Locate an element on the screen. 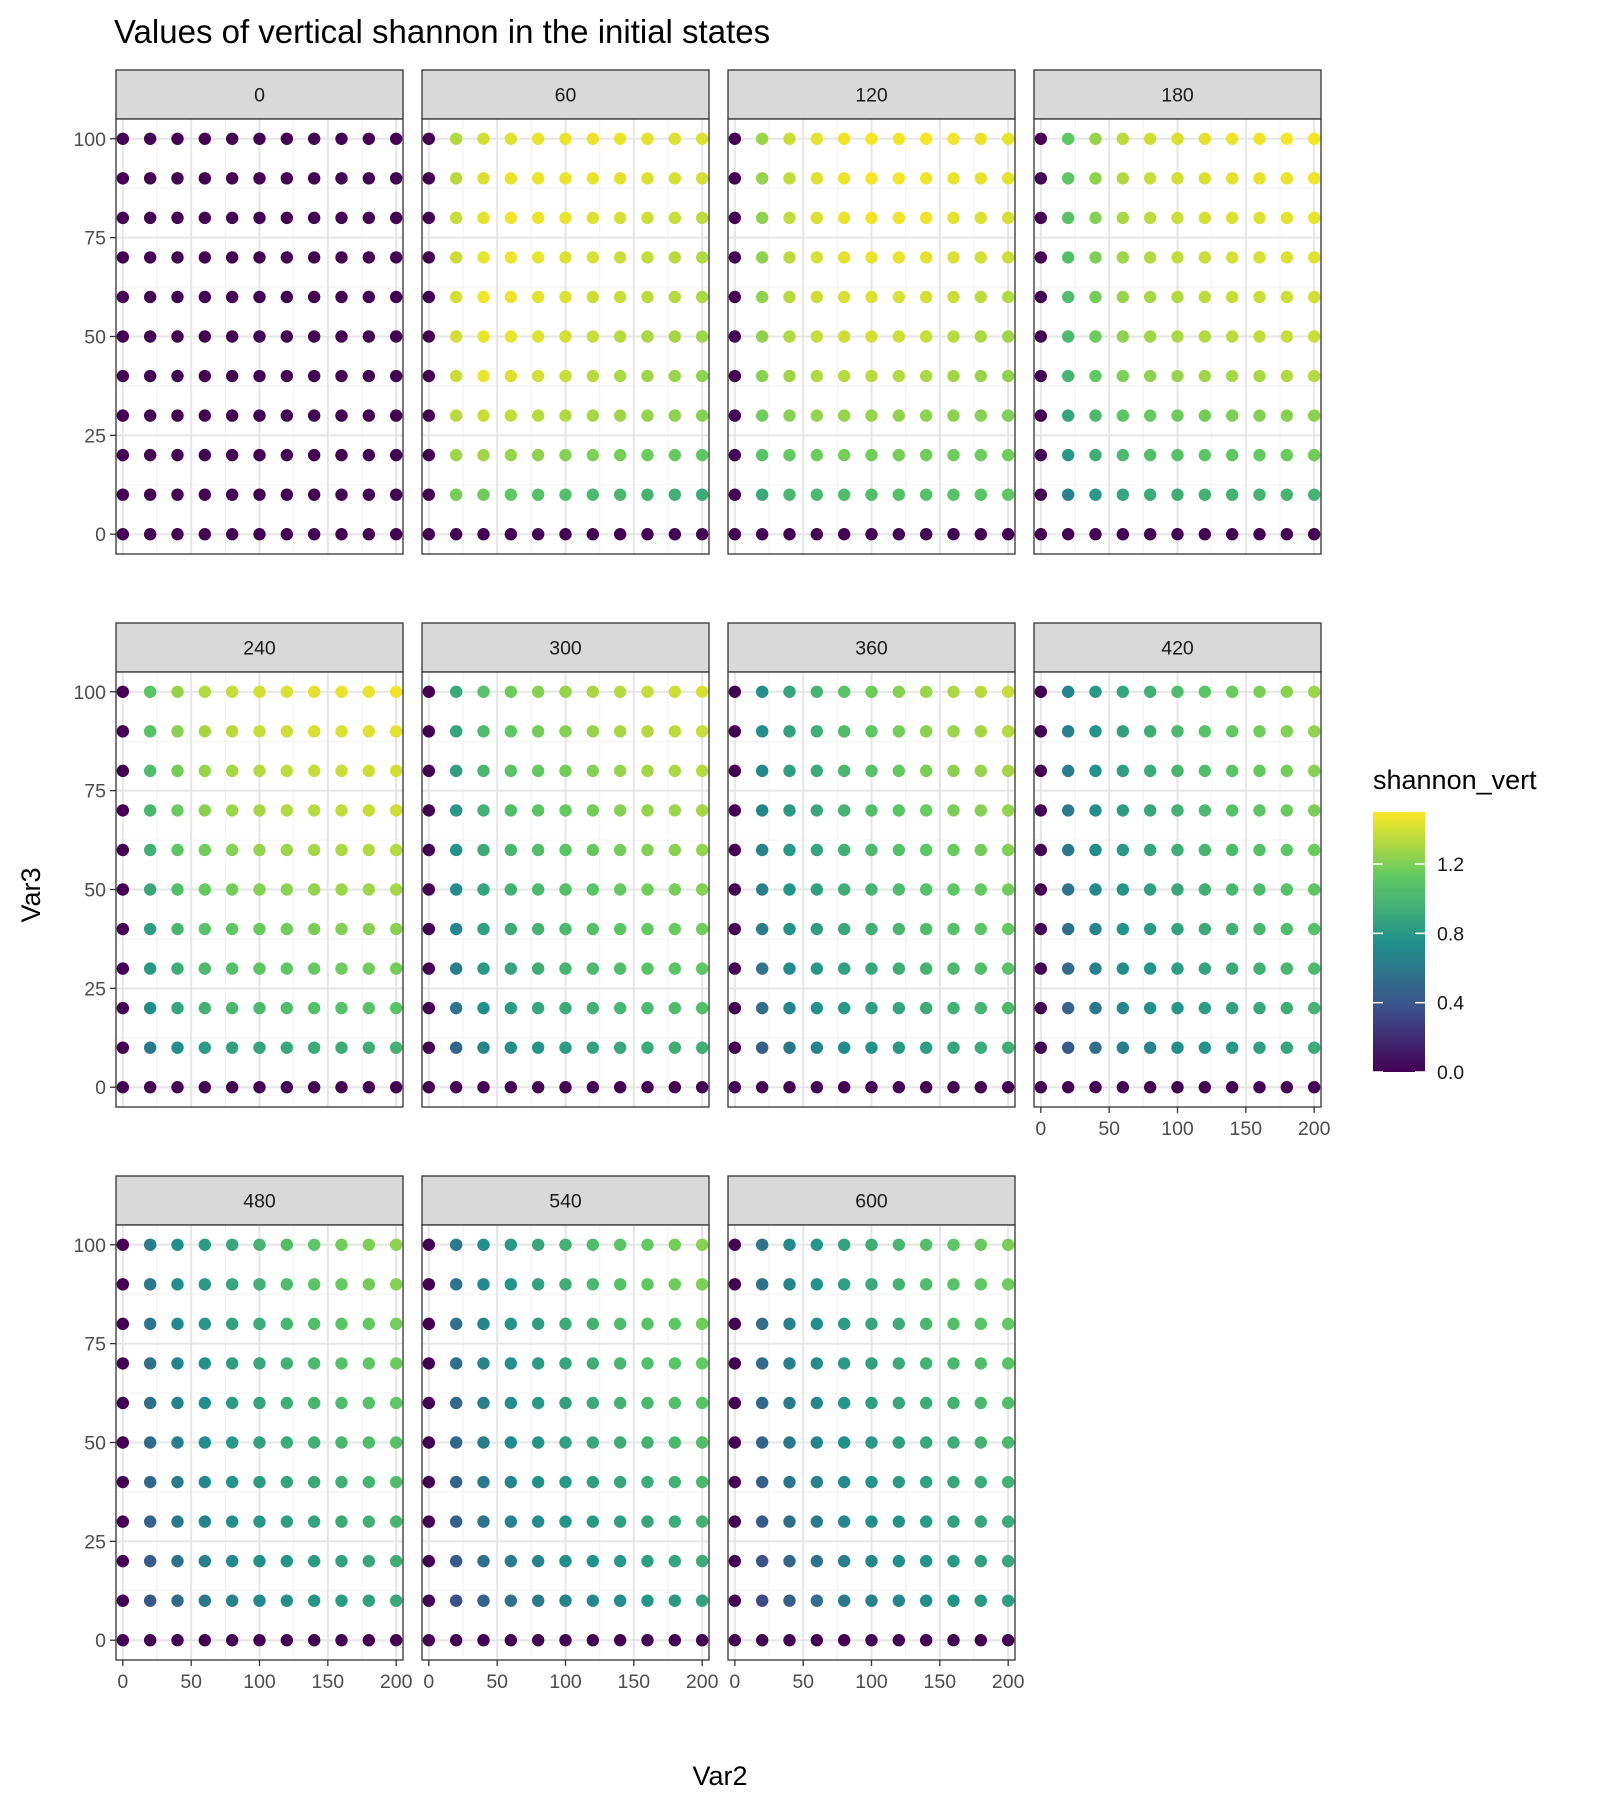  x-tick-label: 0 is located at coordinates (734, 1682).